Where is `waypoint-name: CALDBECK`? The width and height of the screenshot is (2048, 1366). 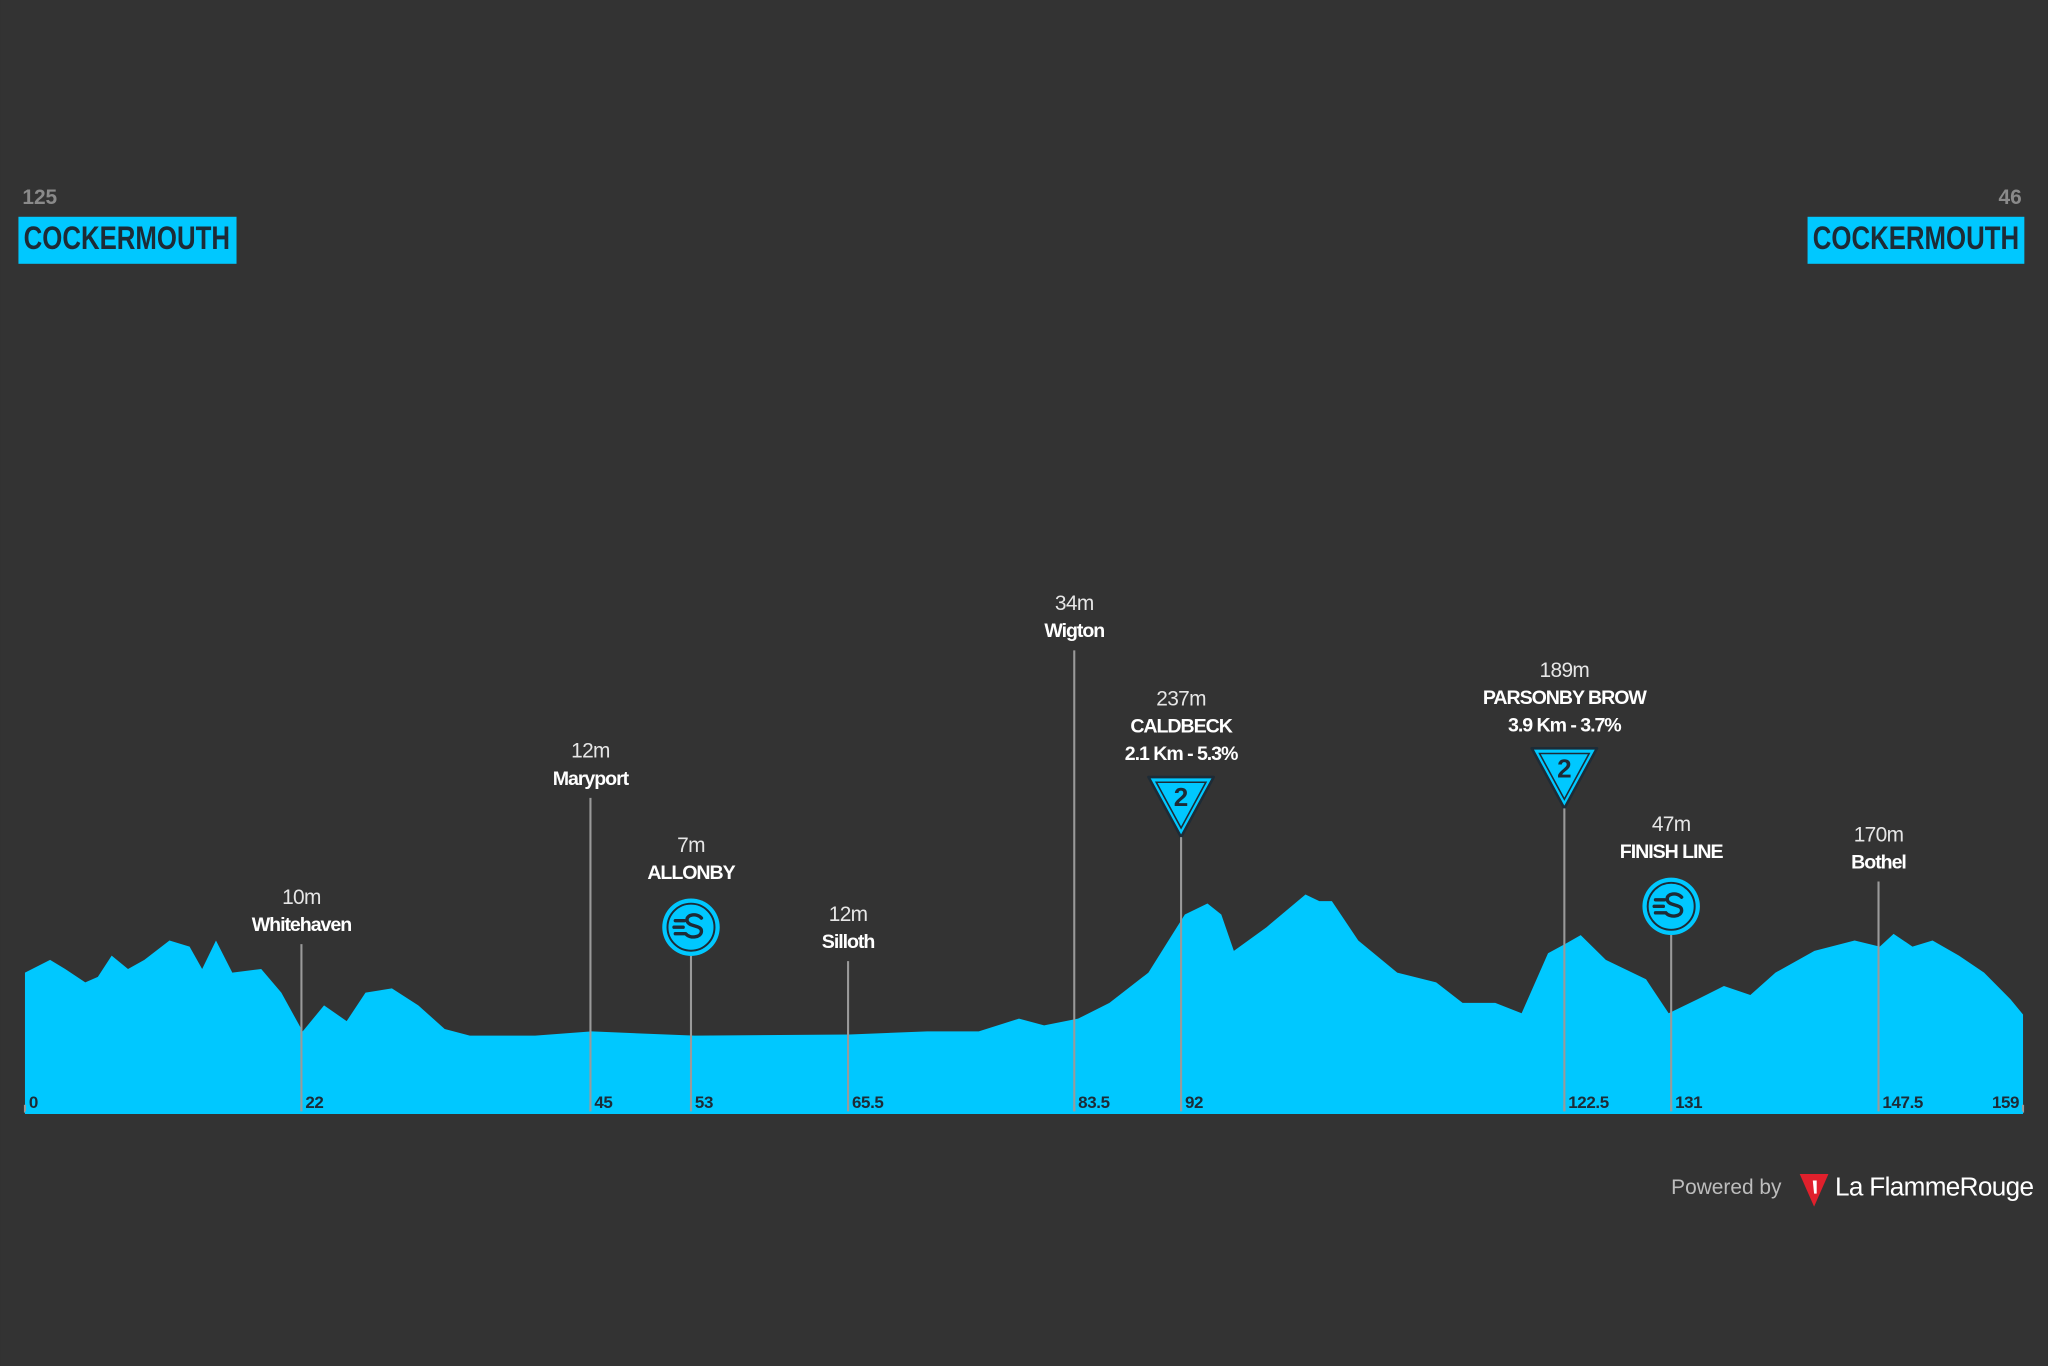
waypoint-name: CALDBECK is located at coordinates (1181, 727).